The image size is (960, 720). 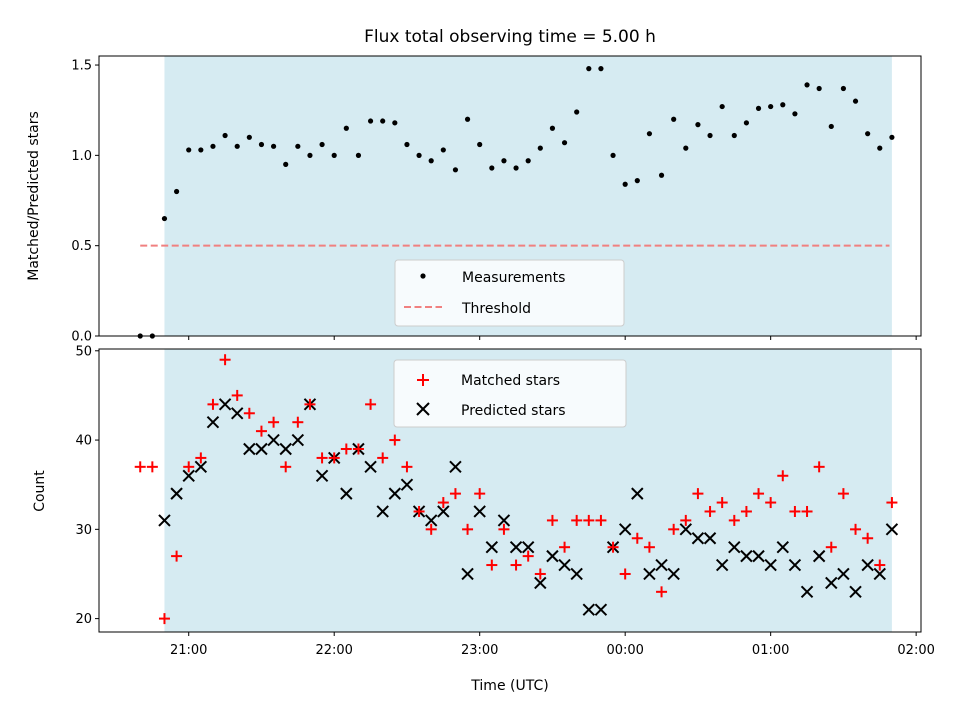 What do you see at coordinates (513, 411) in the screenshot?
I see `legend-predicted-label: Predicted stars` at bounding box center [513, 411].